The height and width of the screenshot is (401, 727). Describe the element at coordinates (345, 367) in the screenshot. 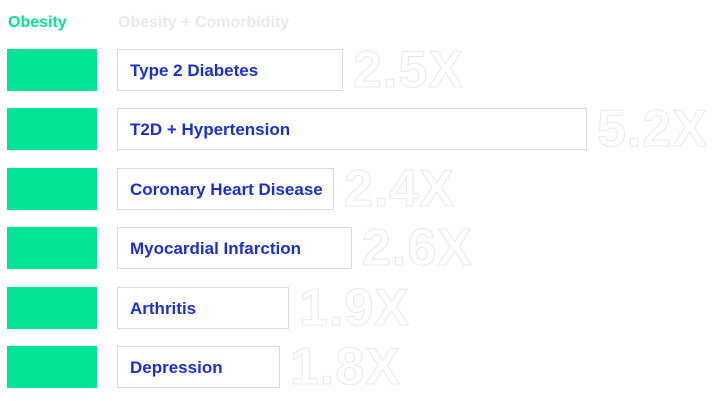

I see `ratio-label: 1.8X` at that location.